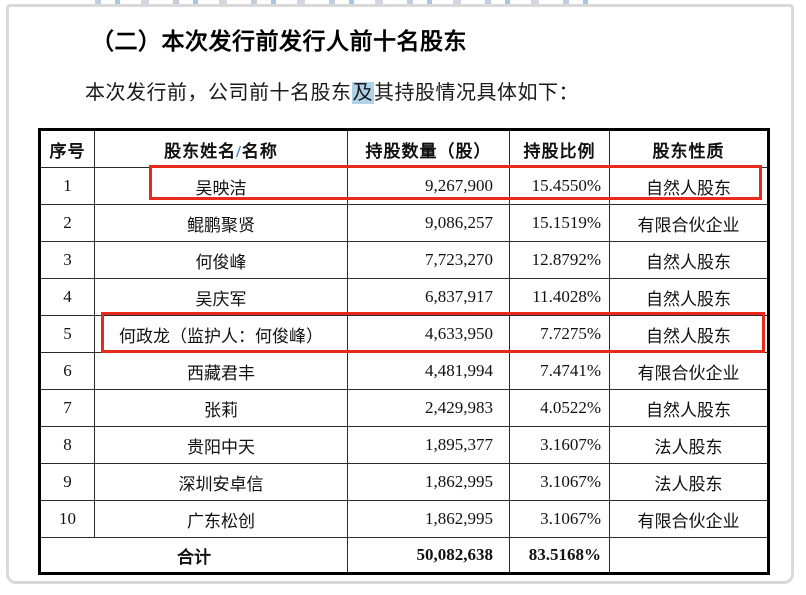  I want to click on cell-ratio: 15.1519%, so click(559, 223).